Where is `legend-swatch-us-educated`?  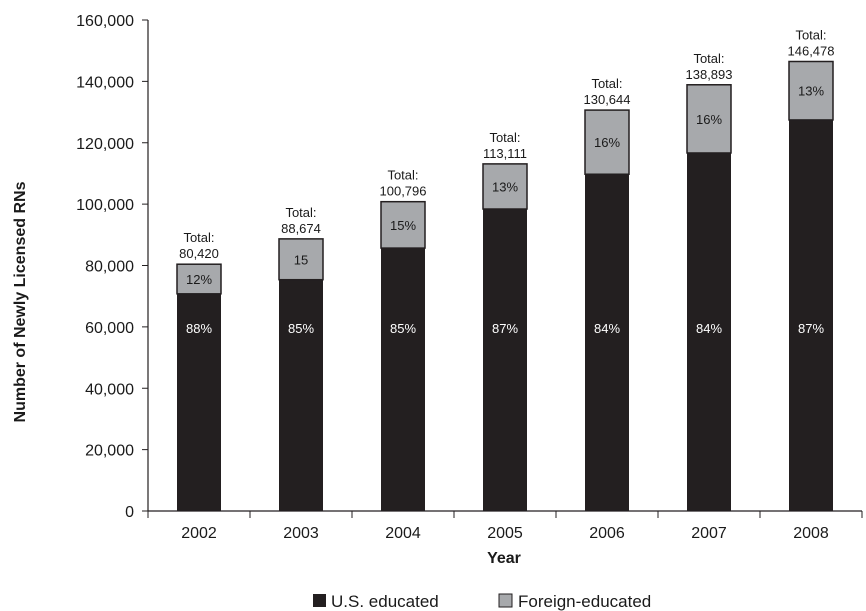
legend-swatch-us-educated is located at coordinates (319, 600).